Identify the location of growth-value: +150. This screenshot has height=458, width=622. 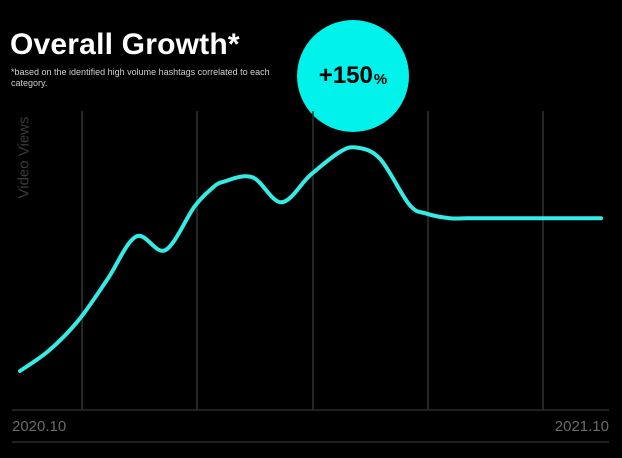
(345, 75).